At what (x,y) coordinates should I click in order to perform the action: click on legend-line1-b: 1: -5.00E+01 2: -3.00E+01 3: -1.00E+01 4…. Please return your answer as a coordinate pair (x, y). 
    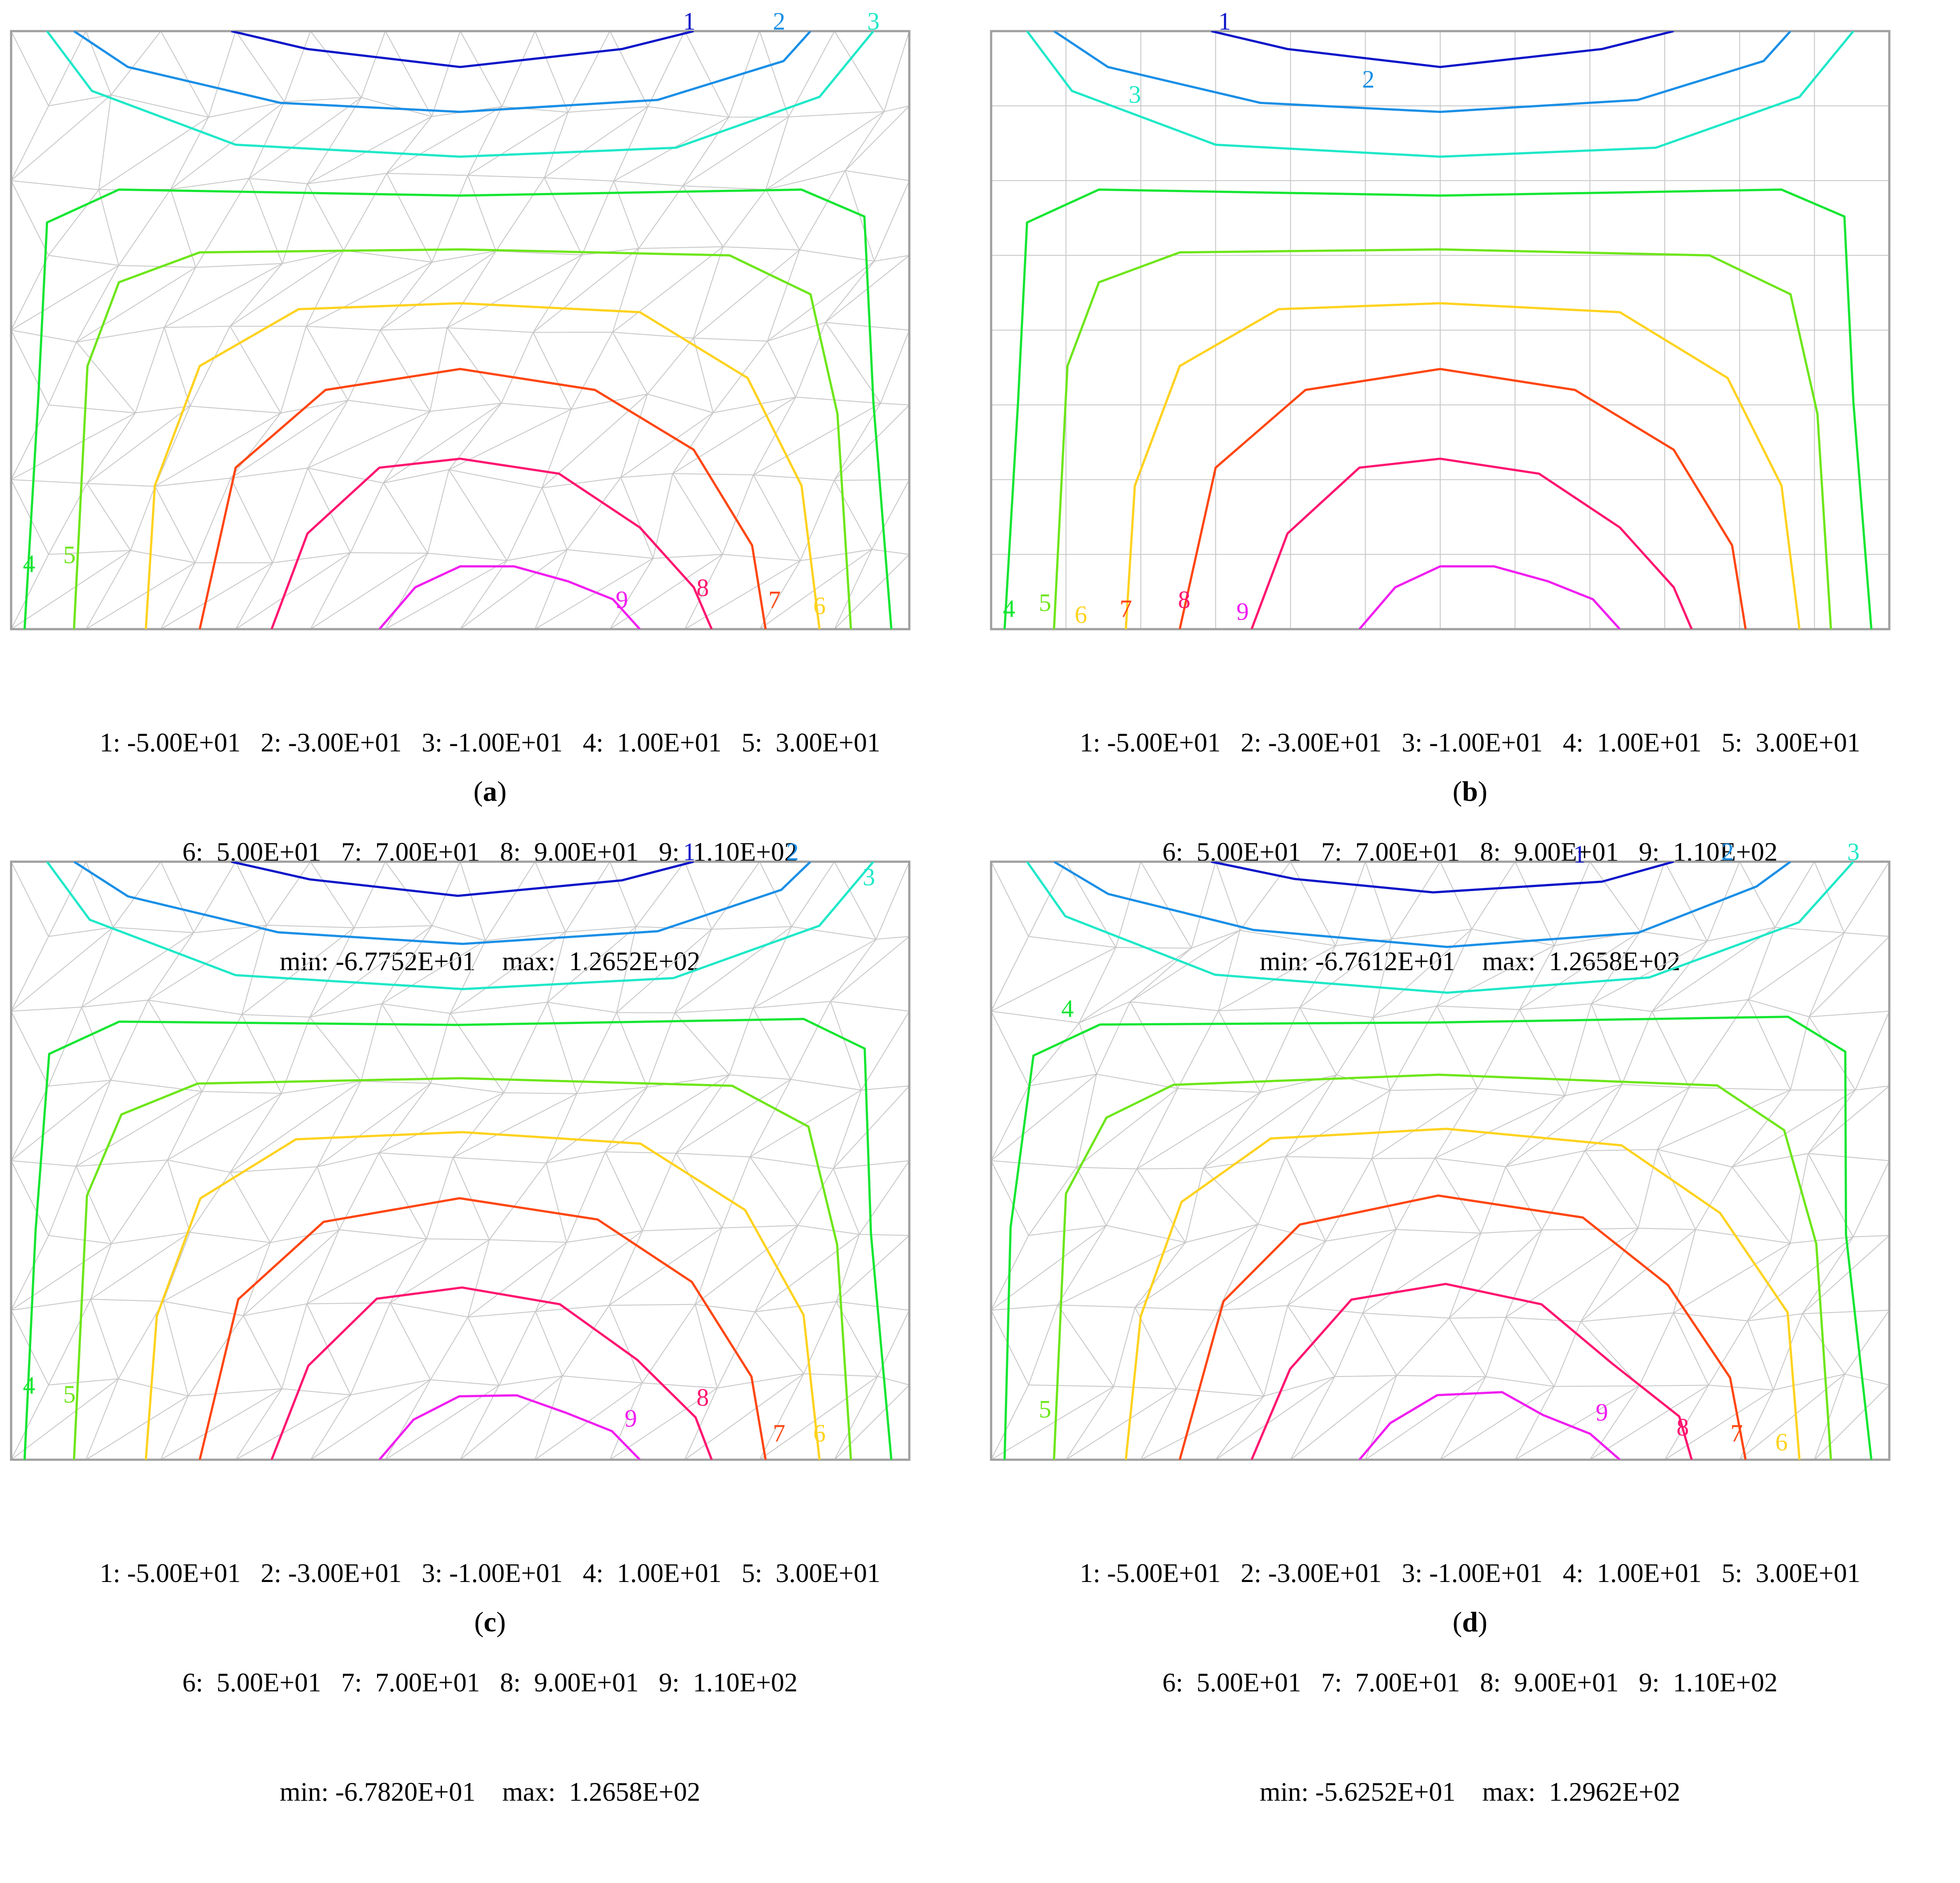
    Looking at the image, I should click on (1470, 742).